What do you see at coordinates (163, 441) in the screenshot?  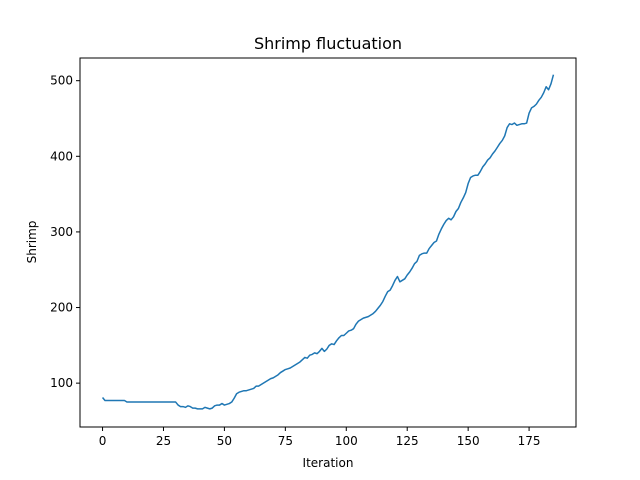 I see `x-tick-label: 25` at bounding box center [163, 441].